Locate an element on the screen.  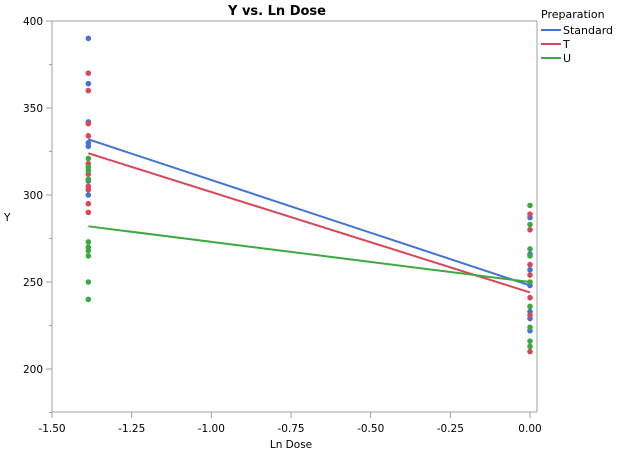
y-tick-label: 400 is located at coordinates (33, 22).